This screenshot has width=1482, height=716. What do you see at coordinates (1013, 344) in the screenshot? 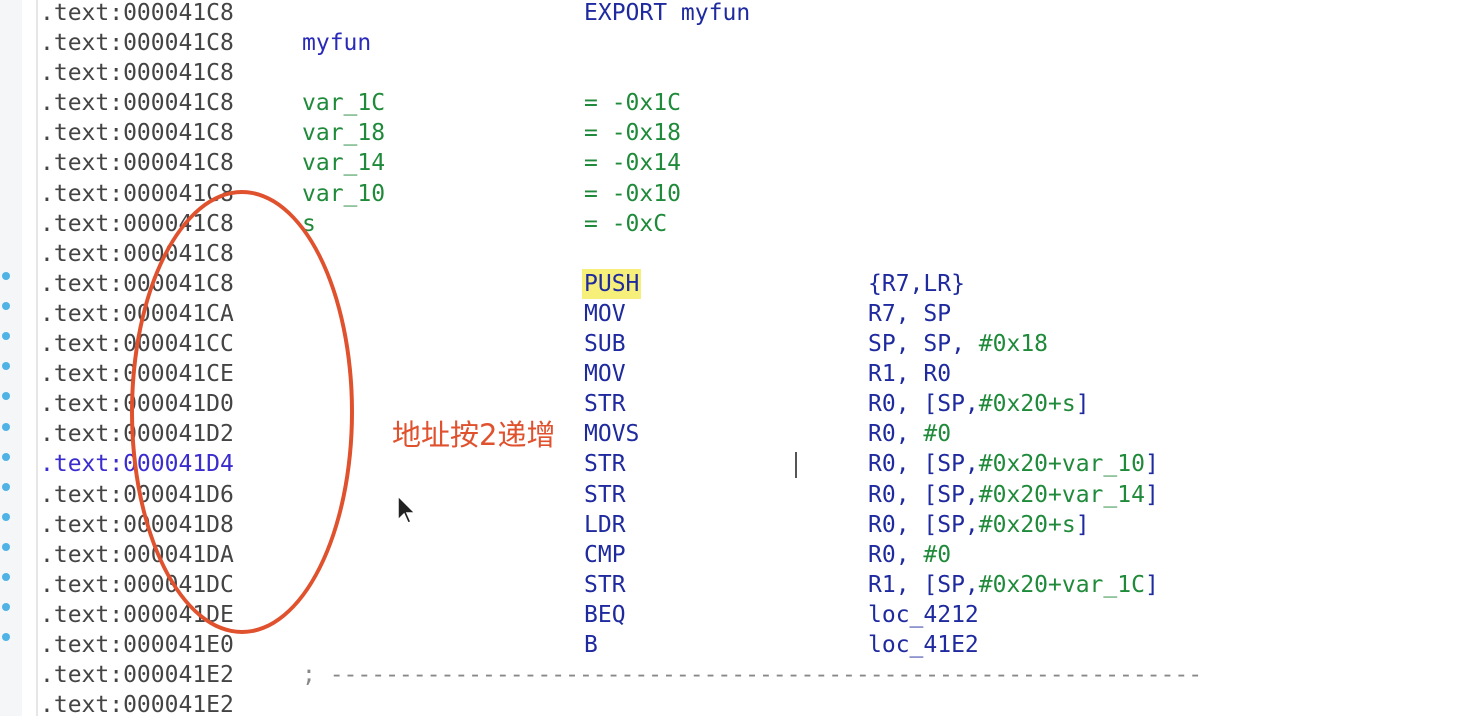
I see `operand-part: #0x18` at bounding box center [1013, 344].